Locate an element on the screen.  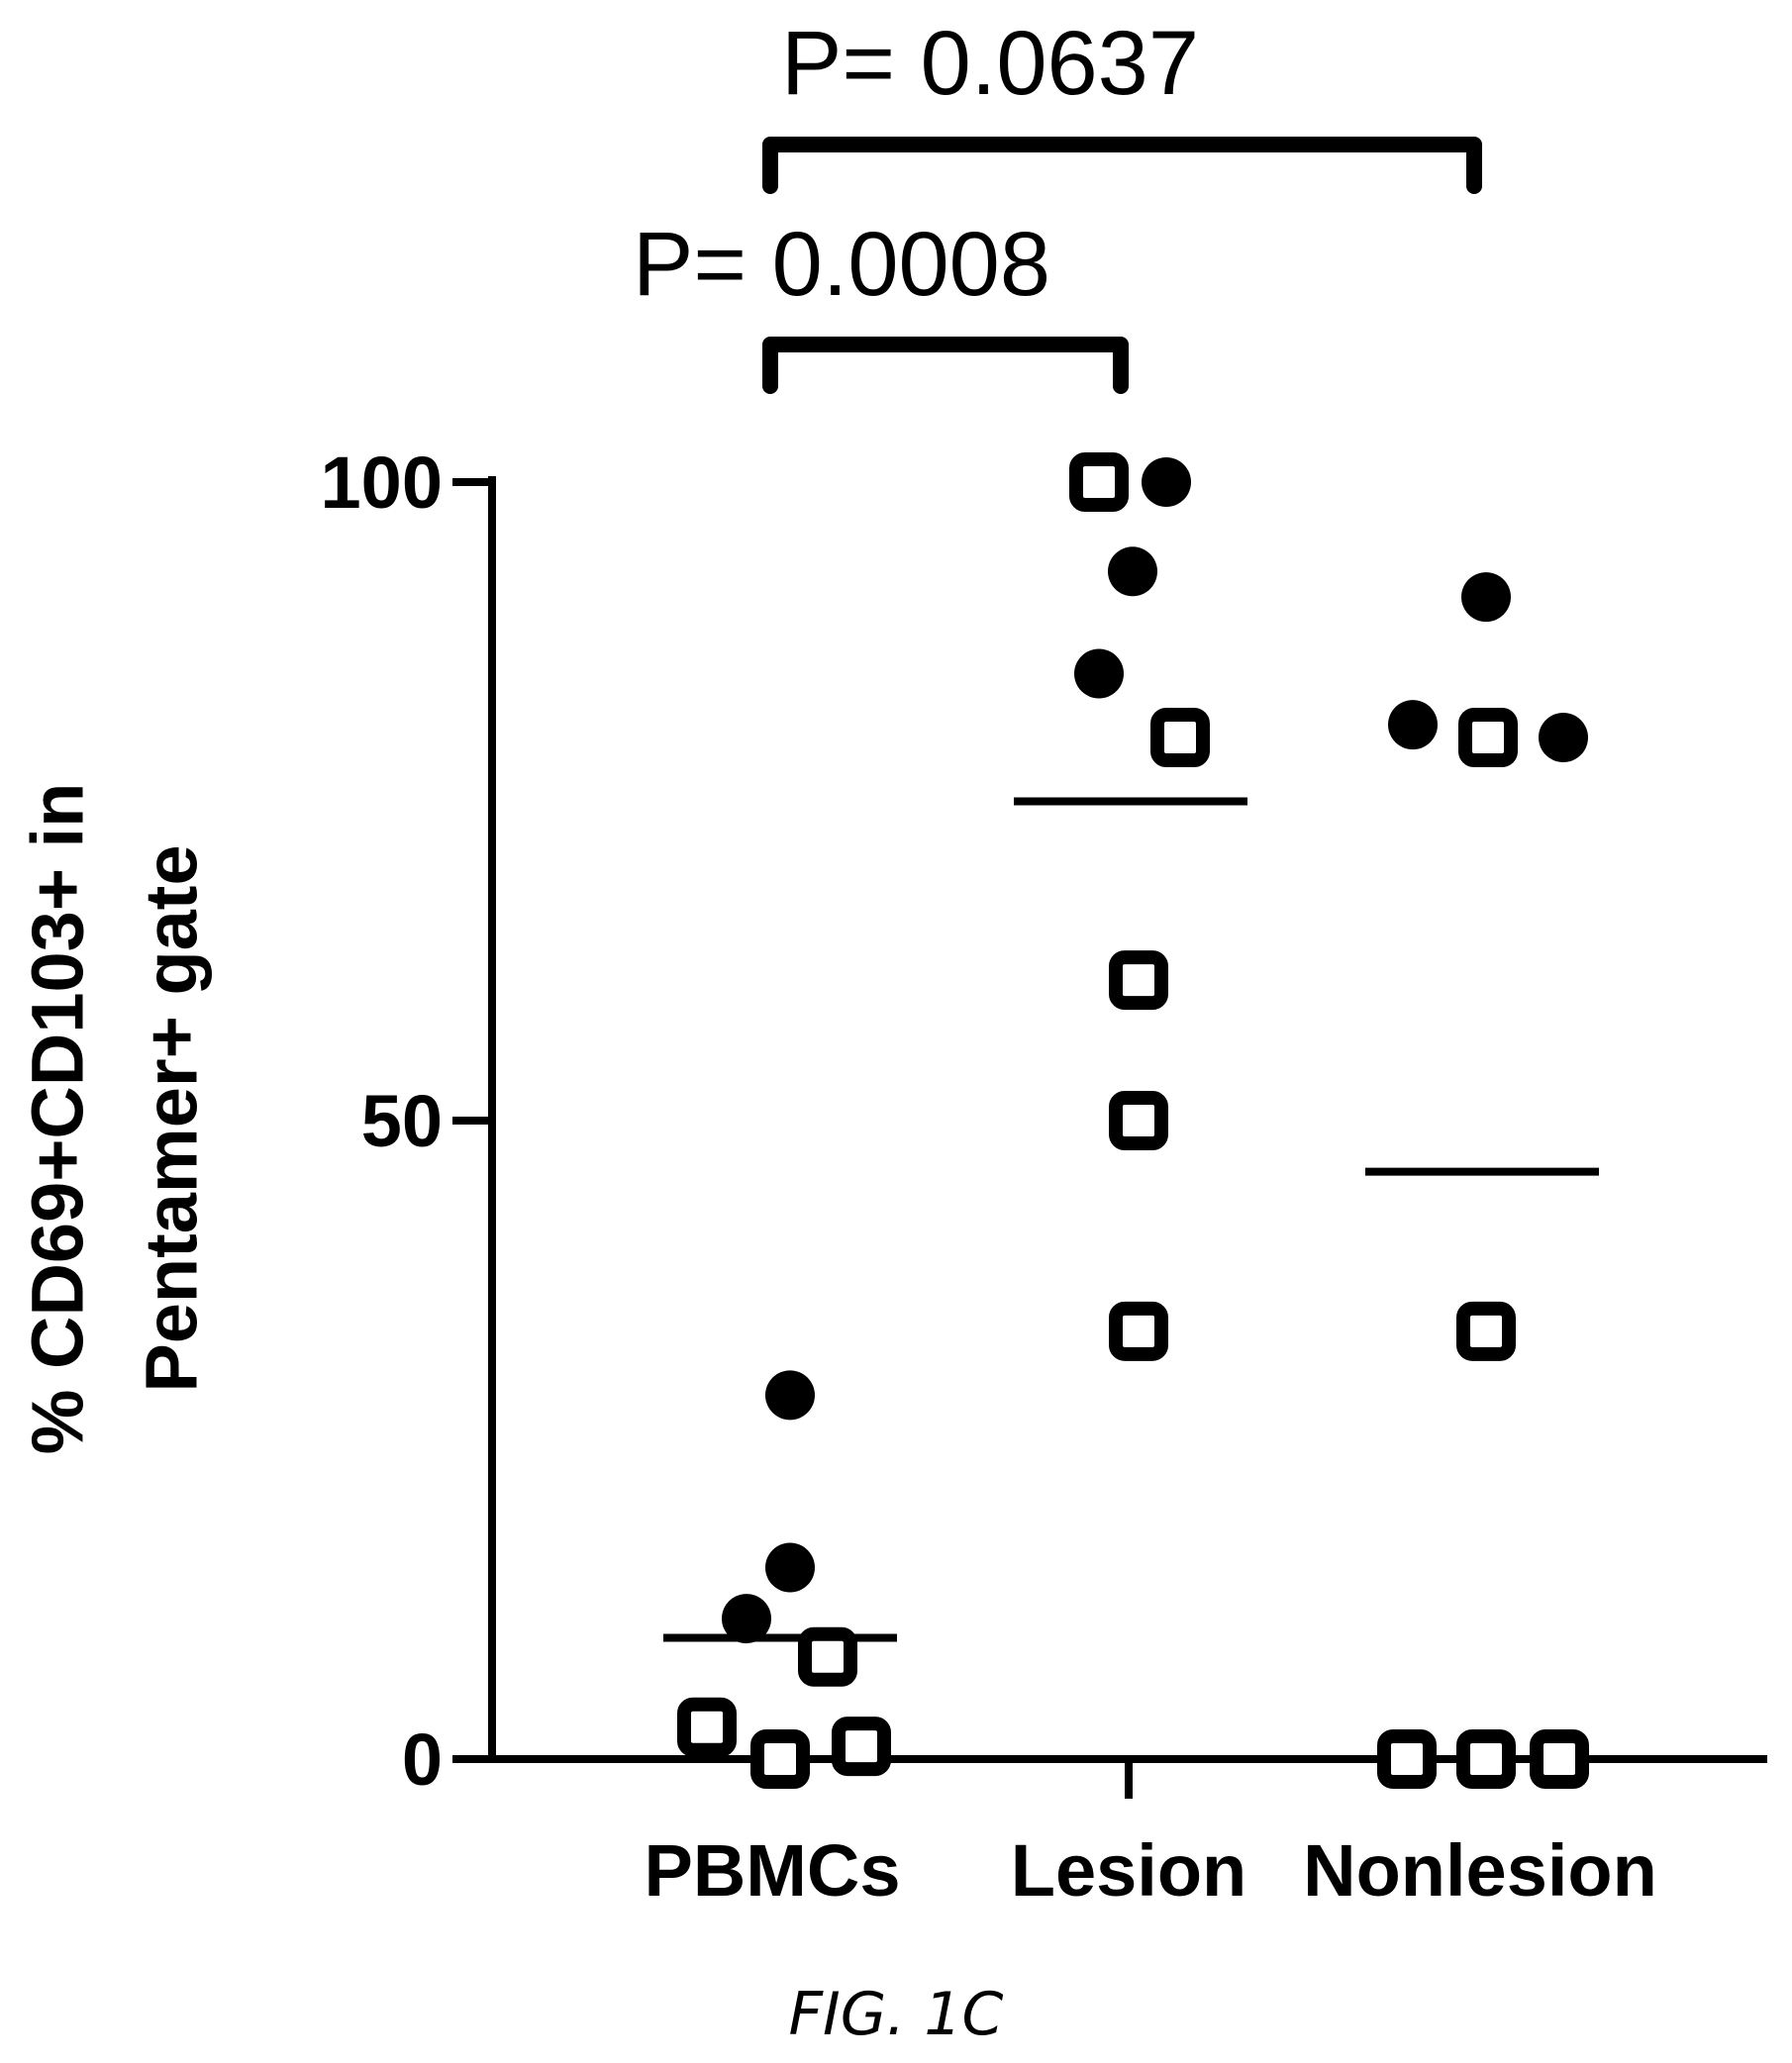
y-axis-label: % CD69+CD103+ in is located at coordinates (58, 1119).